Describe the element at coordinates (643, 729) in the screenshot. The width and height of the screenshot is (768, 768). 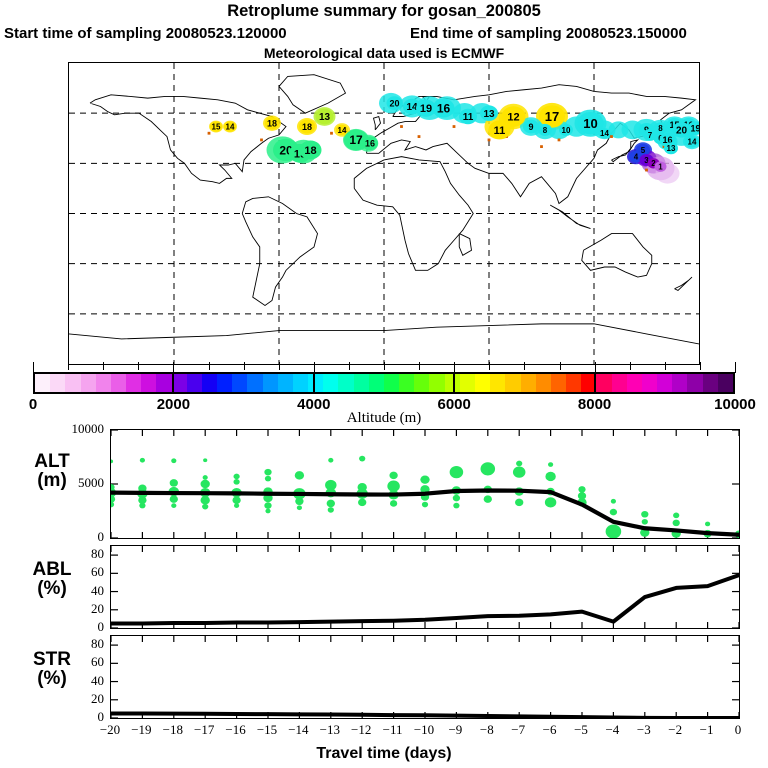
I see `x-tick-label: −3` at that location.